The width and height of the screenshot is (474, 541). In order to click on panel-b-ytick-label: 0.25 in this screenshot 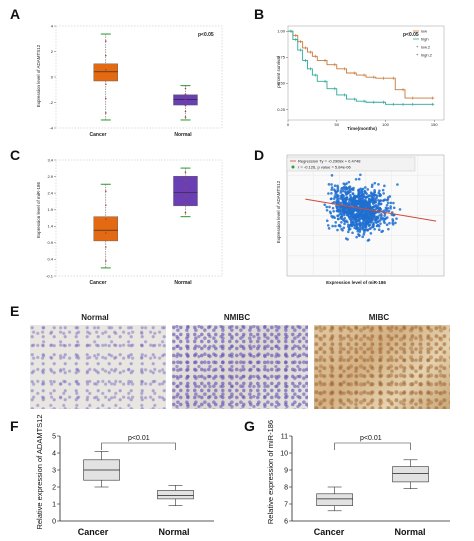, I will do `click(281, 109)`.